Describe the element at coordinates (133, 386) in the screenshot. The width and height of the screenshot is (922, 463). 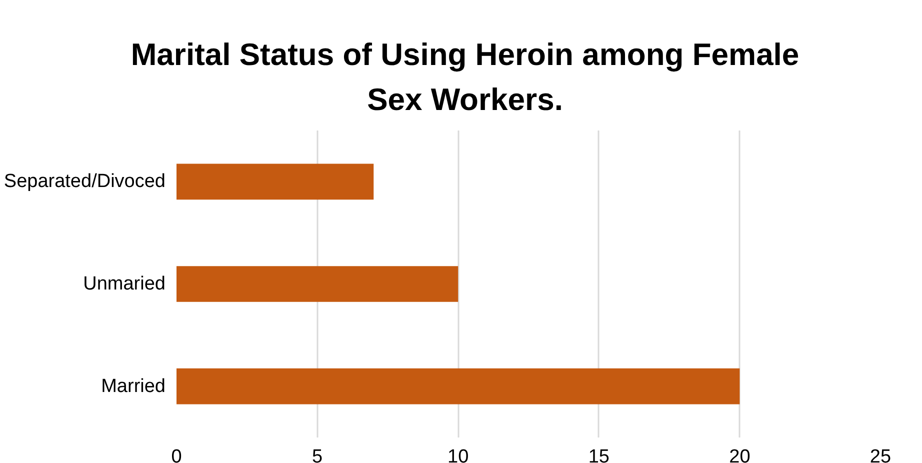
I see `y-tick-label: Married` at that location.